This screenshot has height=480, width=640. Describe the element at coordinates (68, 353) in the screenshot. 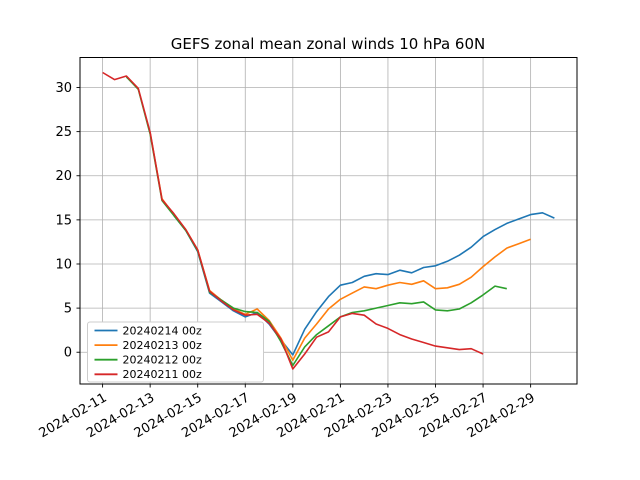

I see `y-tick-label: 0` at that location.